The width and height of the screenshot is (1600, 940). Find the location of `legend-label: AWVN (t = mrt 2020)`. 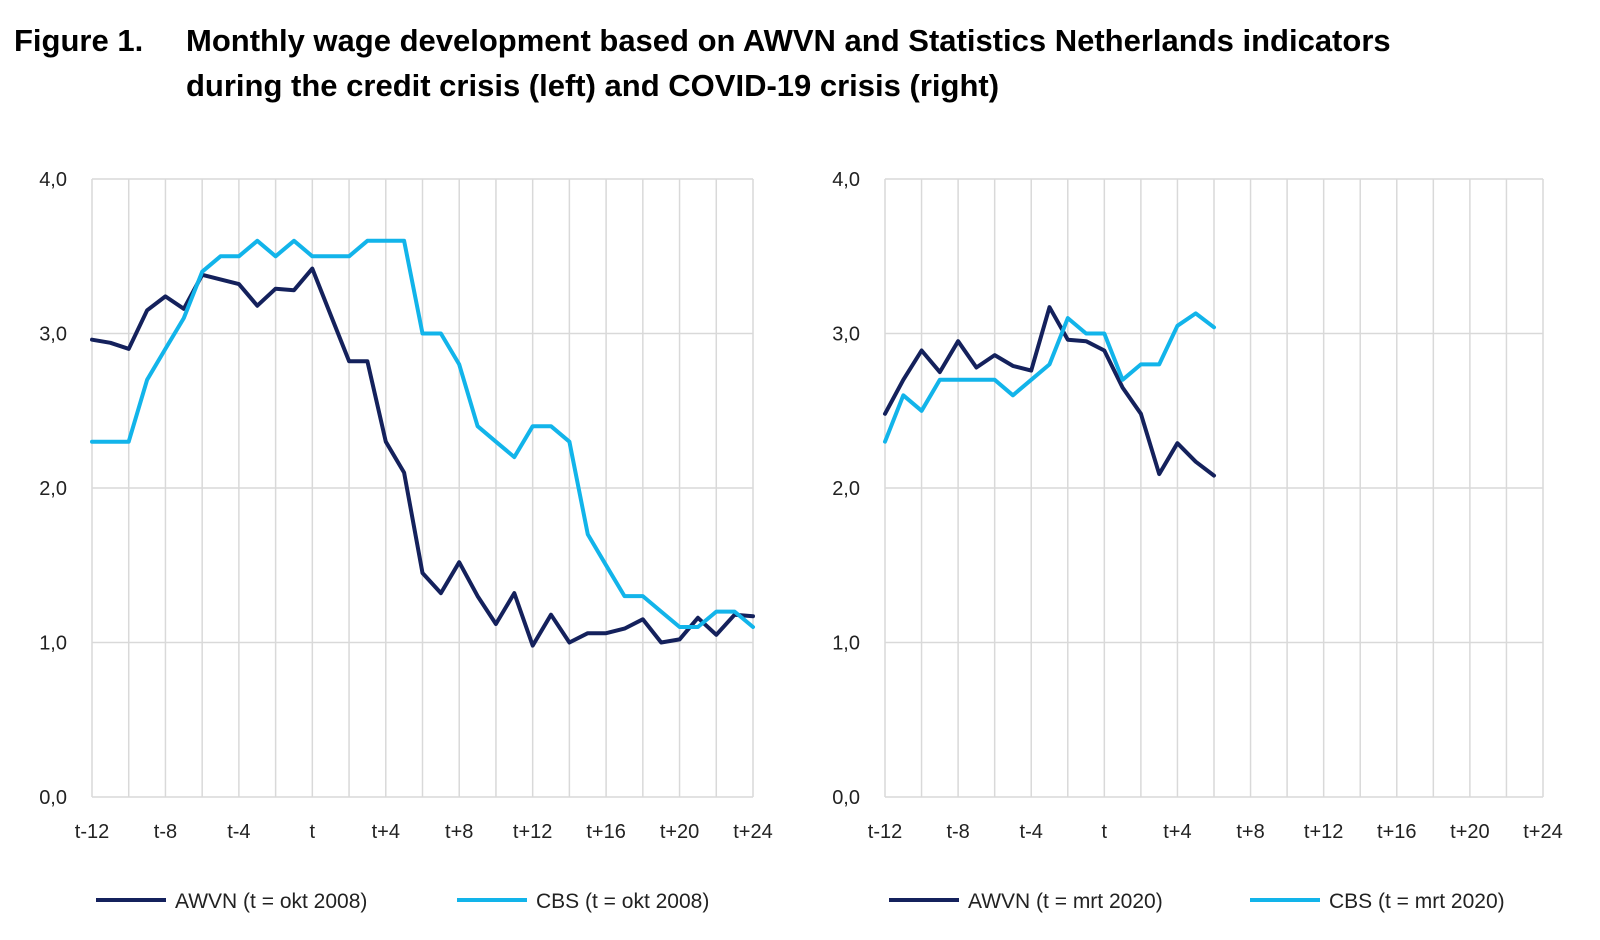

legend-label: AWVN (t = mrt 2020) is located at coordinates (1065, 901).